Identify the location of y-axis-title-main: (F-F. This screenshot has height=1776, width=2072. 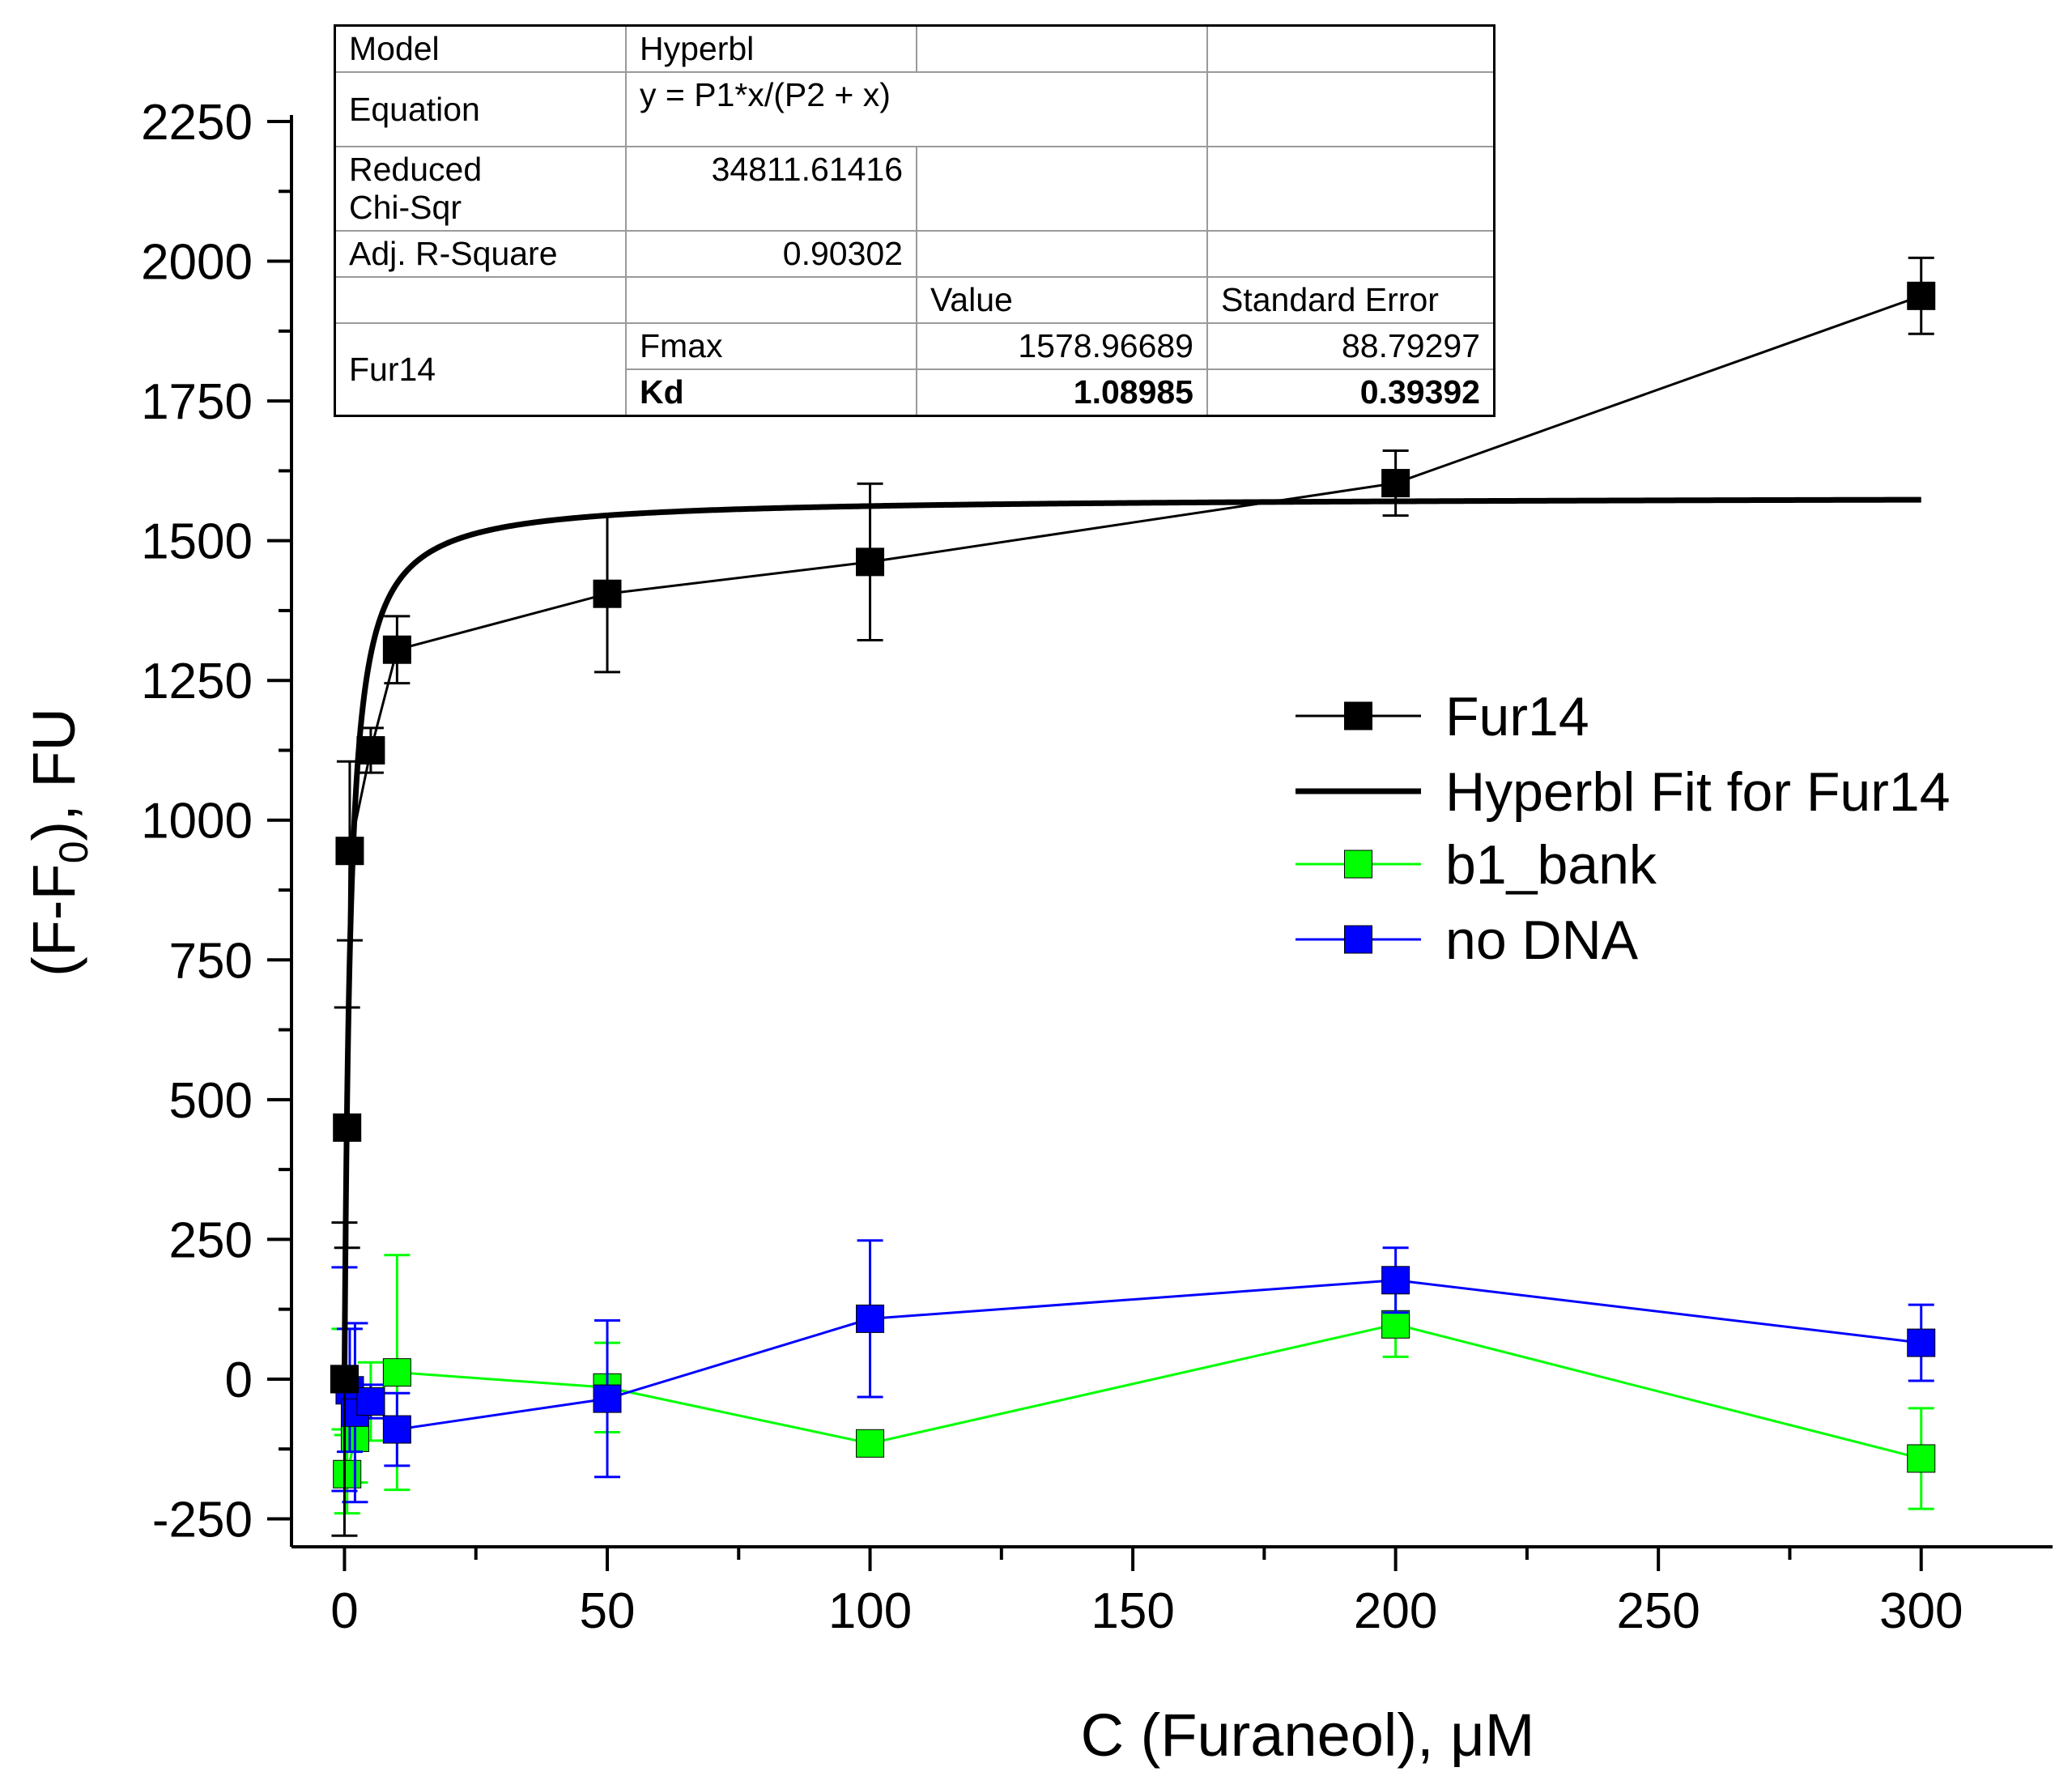
(53, 920).